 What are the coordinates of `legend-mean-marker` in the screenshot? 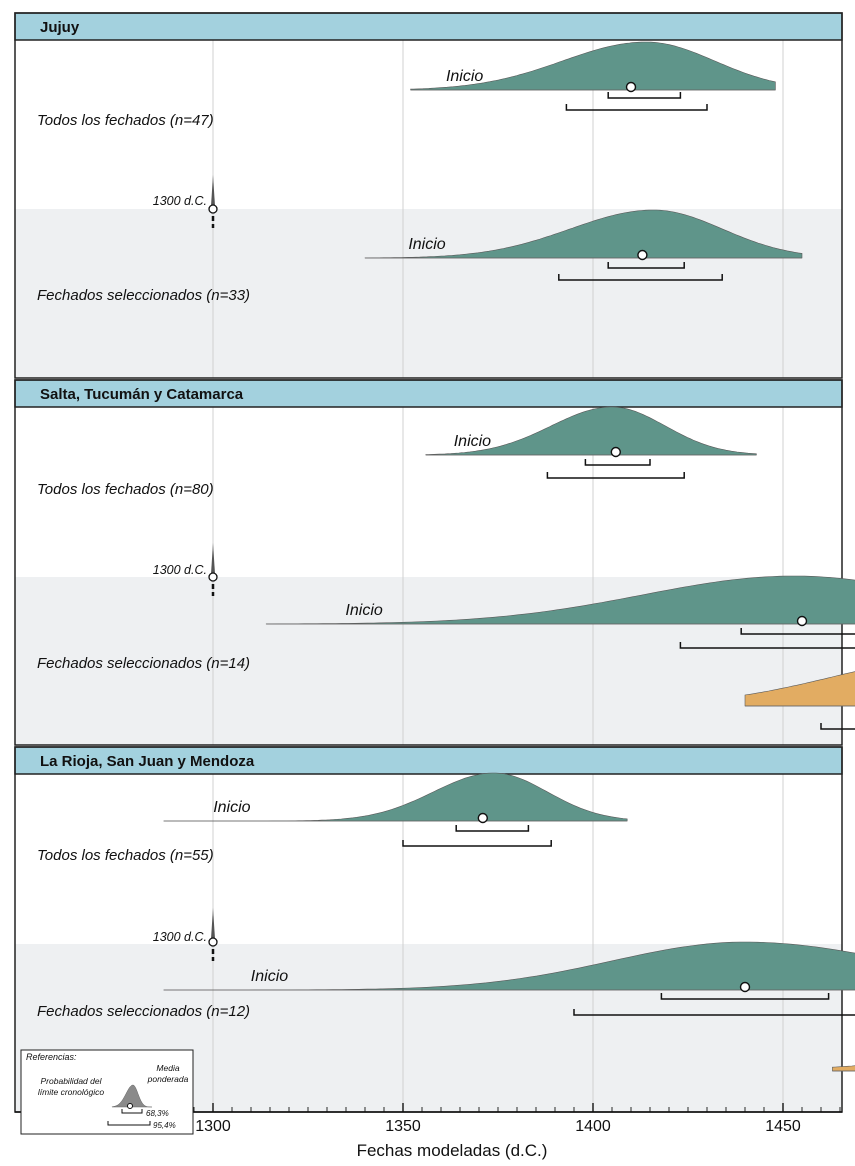 It's located at (130, 1106).